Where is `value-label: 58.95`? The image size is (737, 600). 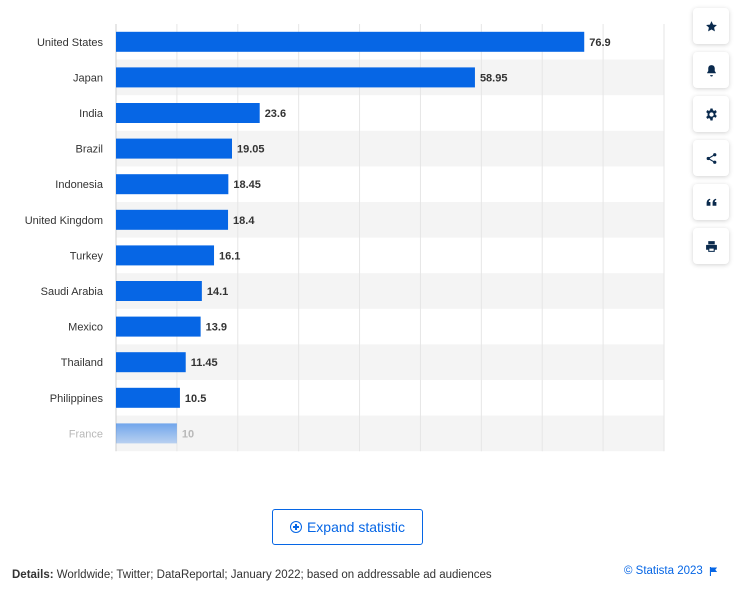 value-label: 58.95 is located at coordinates (494, 78).